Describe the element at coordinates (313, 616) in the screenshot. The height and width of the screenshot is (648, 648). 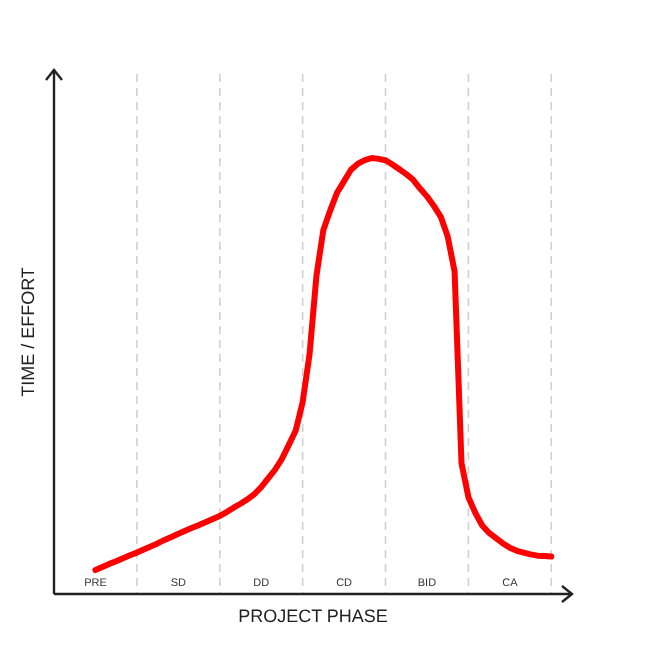
I see `x-axis-title: PROJECT PHASE` at that location.